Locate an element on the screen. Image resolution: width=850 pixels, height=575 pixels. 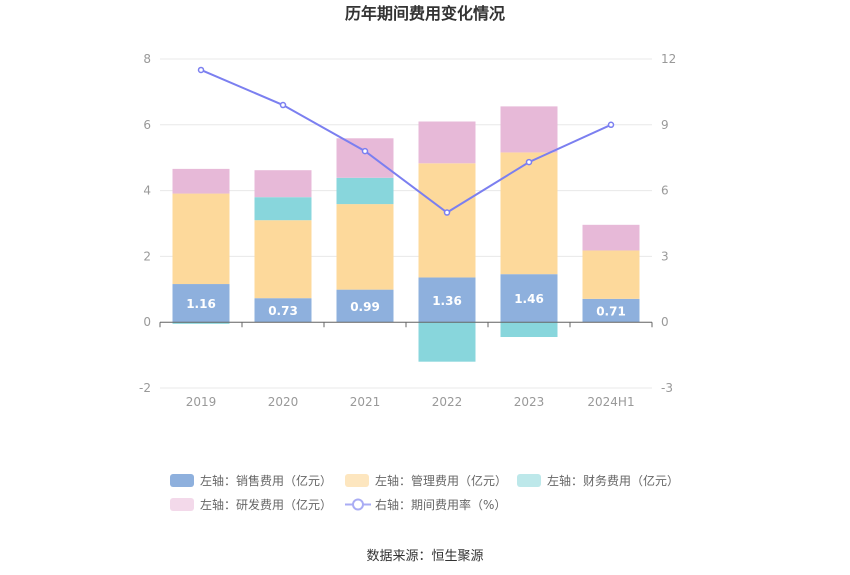
category-label: 2022 is located at coordinates (447, 402).